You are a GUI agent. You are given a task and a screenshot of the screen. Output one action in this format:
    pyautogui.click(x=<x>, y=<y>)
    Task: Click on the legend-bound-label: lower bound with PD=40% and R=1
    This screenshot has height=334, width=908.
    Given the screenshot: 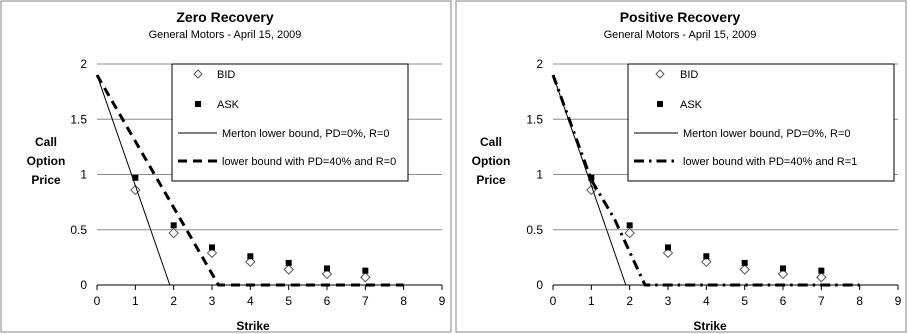 What is the action you would take?
    pyautogui.click(x=770, y=162)
    